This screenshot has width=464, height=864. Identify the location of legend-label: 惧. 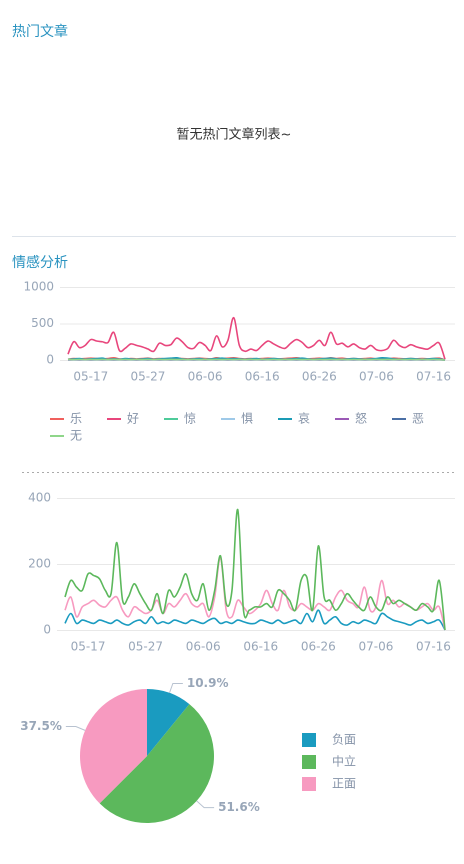
(247, 418).